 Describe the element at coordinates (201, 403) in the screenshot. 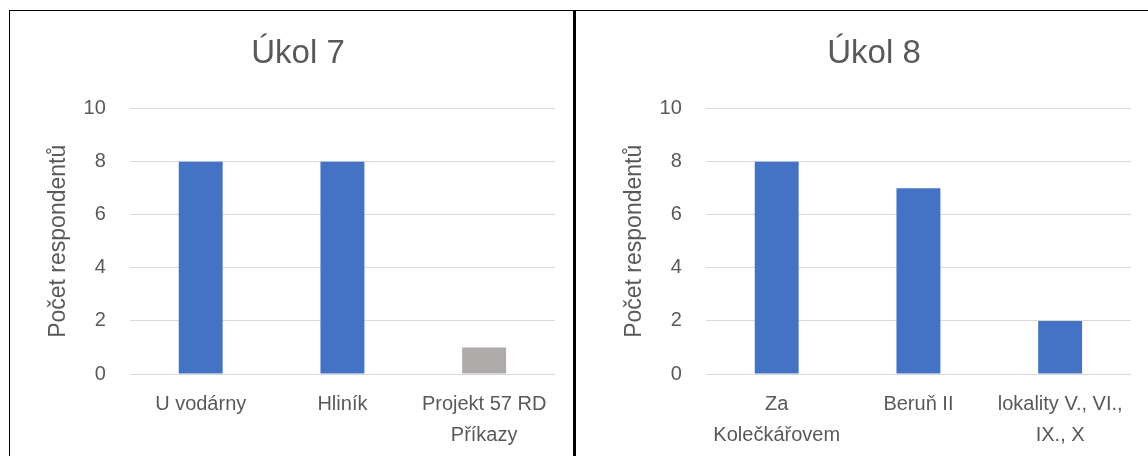

I see `x-tick-label: U vodárny` at that location.